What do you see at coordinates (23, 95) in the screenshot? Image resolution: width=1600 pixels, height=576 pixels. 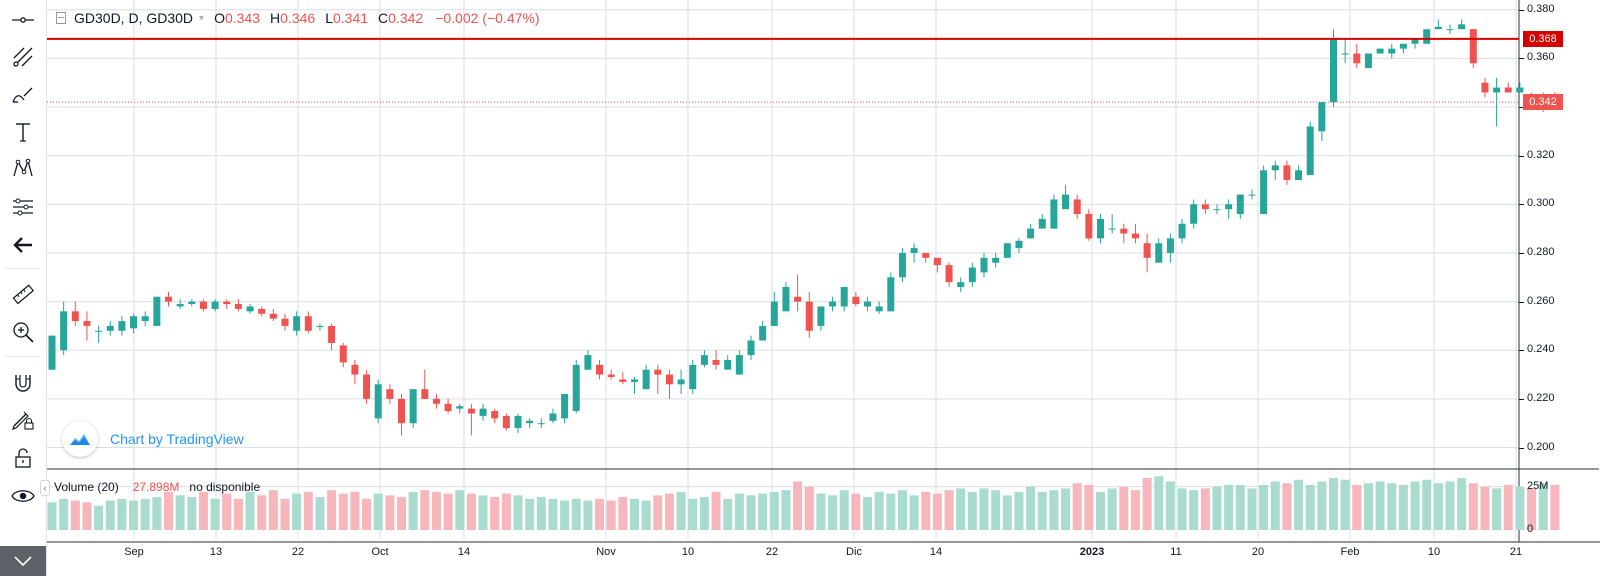 I see `brush-icon` at bounding box center [23, 95].